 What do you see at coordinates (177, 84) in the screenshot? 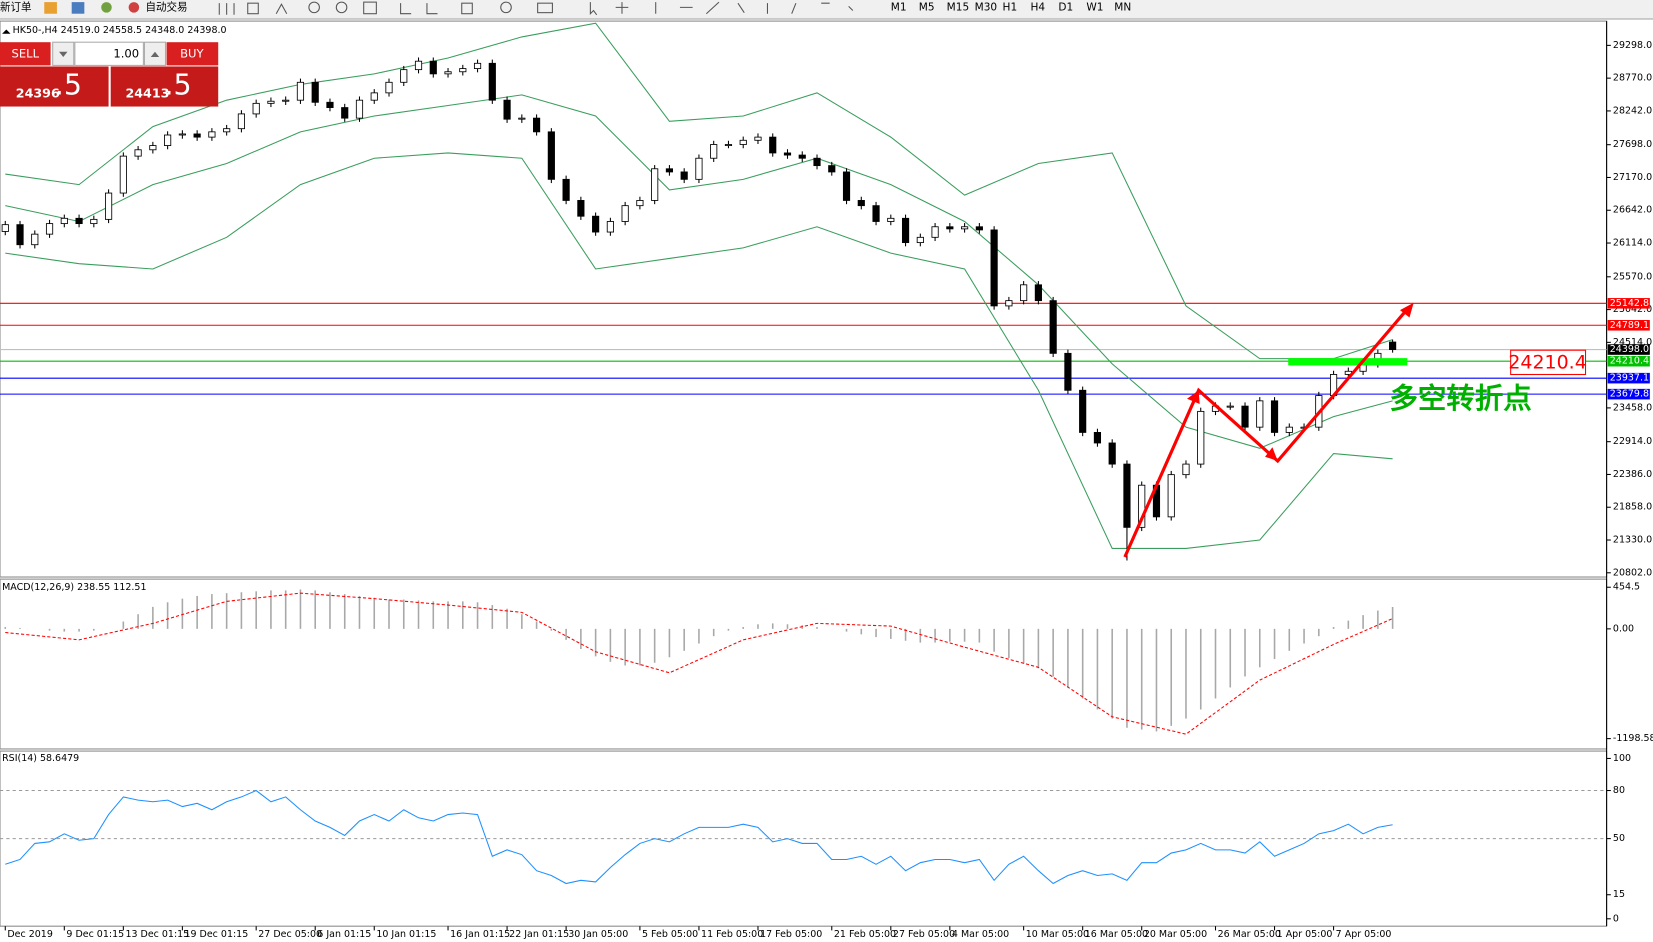
I see `buy-price-digits: .5` at bounding box center [177, 84].